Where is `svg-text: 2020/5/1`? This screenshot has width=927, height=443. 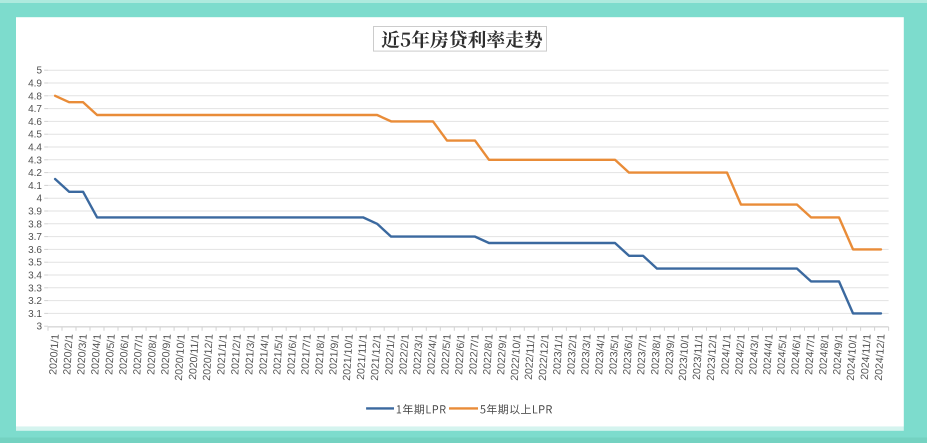 svg-text: 2020/5/1 is located at coordinates (110, 354).